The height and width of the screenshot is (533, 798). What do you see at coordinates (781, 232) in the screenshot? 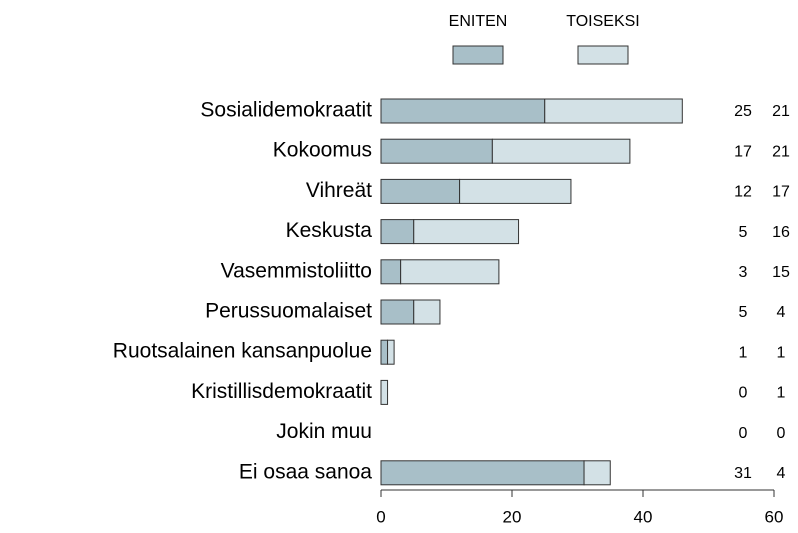
I see `value-label: 16` at bounding box center [781, 232].